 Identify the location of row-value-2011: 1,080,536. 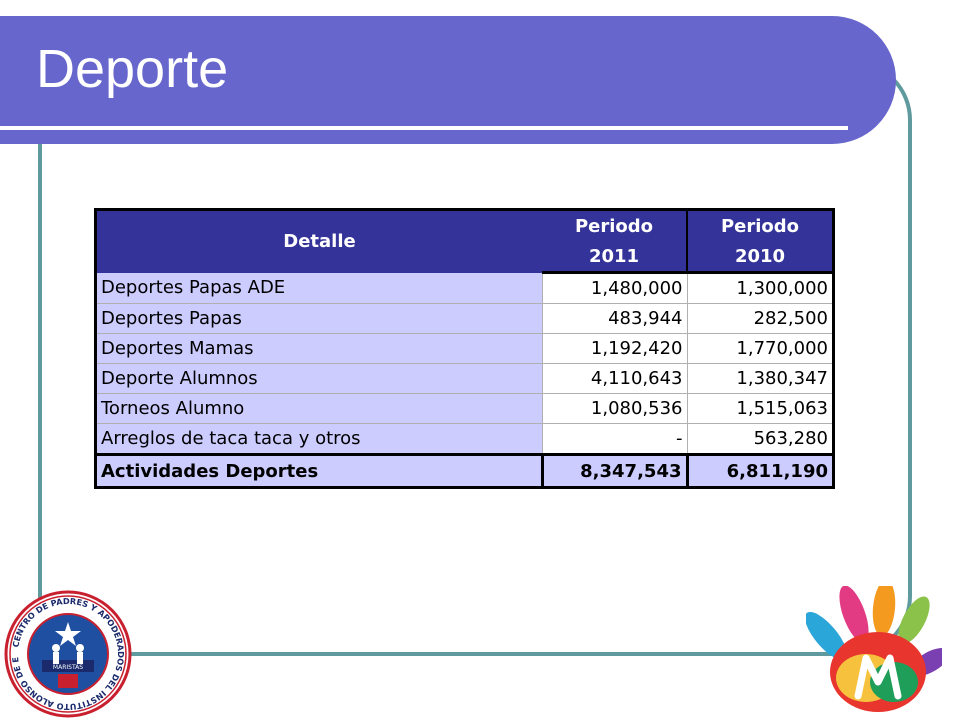
(614, 408).